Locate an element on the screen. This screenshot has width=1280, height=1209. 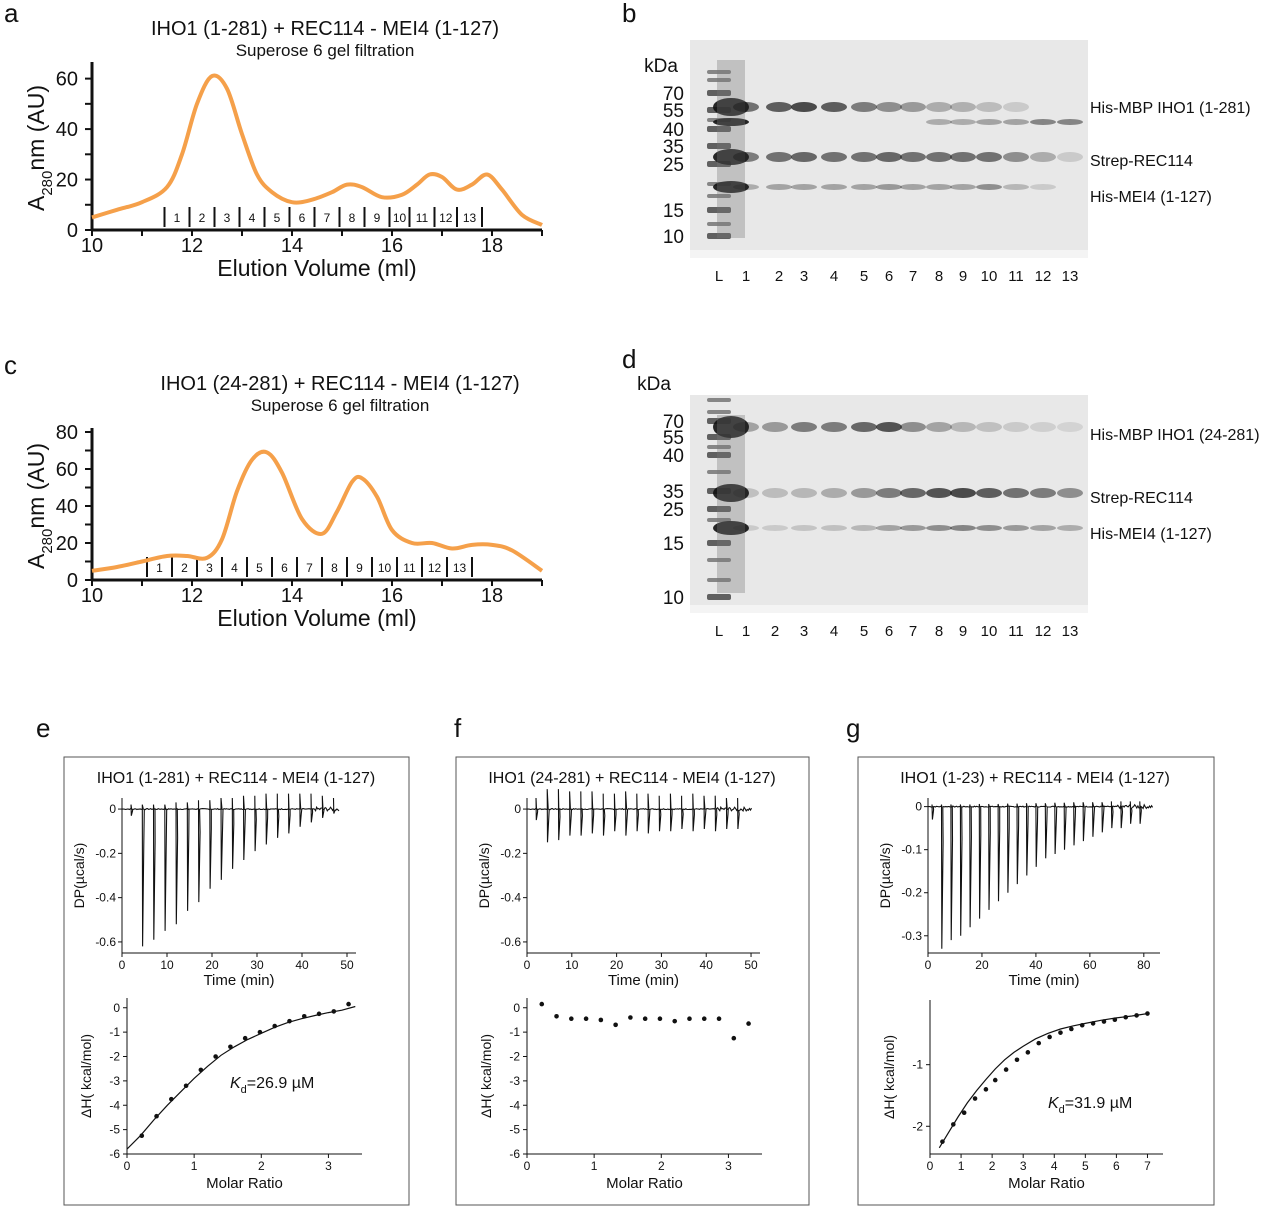
itc-frame-e is located at coordinates (236, 981).